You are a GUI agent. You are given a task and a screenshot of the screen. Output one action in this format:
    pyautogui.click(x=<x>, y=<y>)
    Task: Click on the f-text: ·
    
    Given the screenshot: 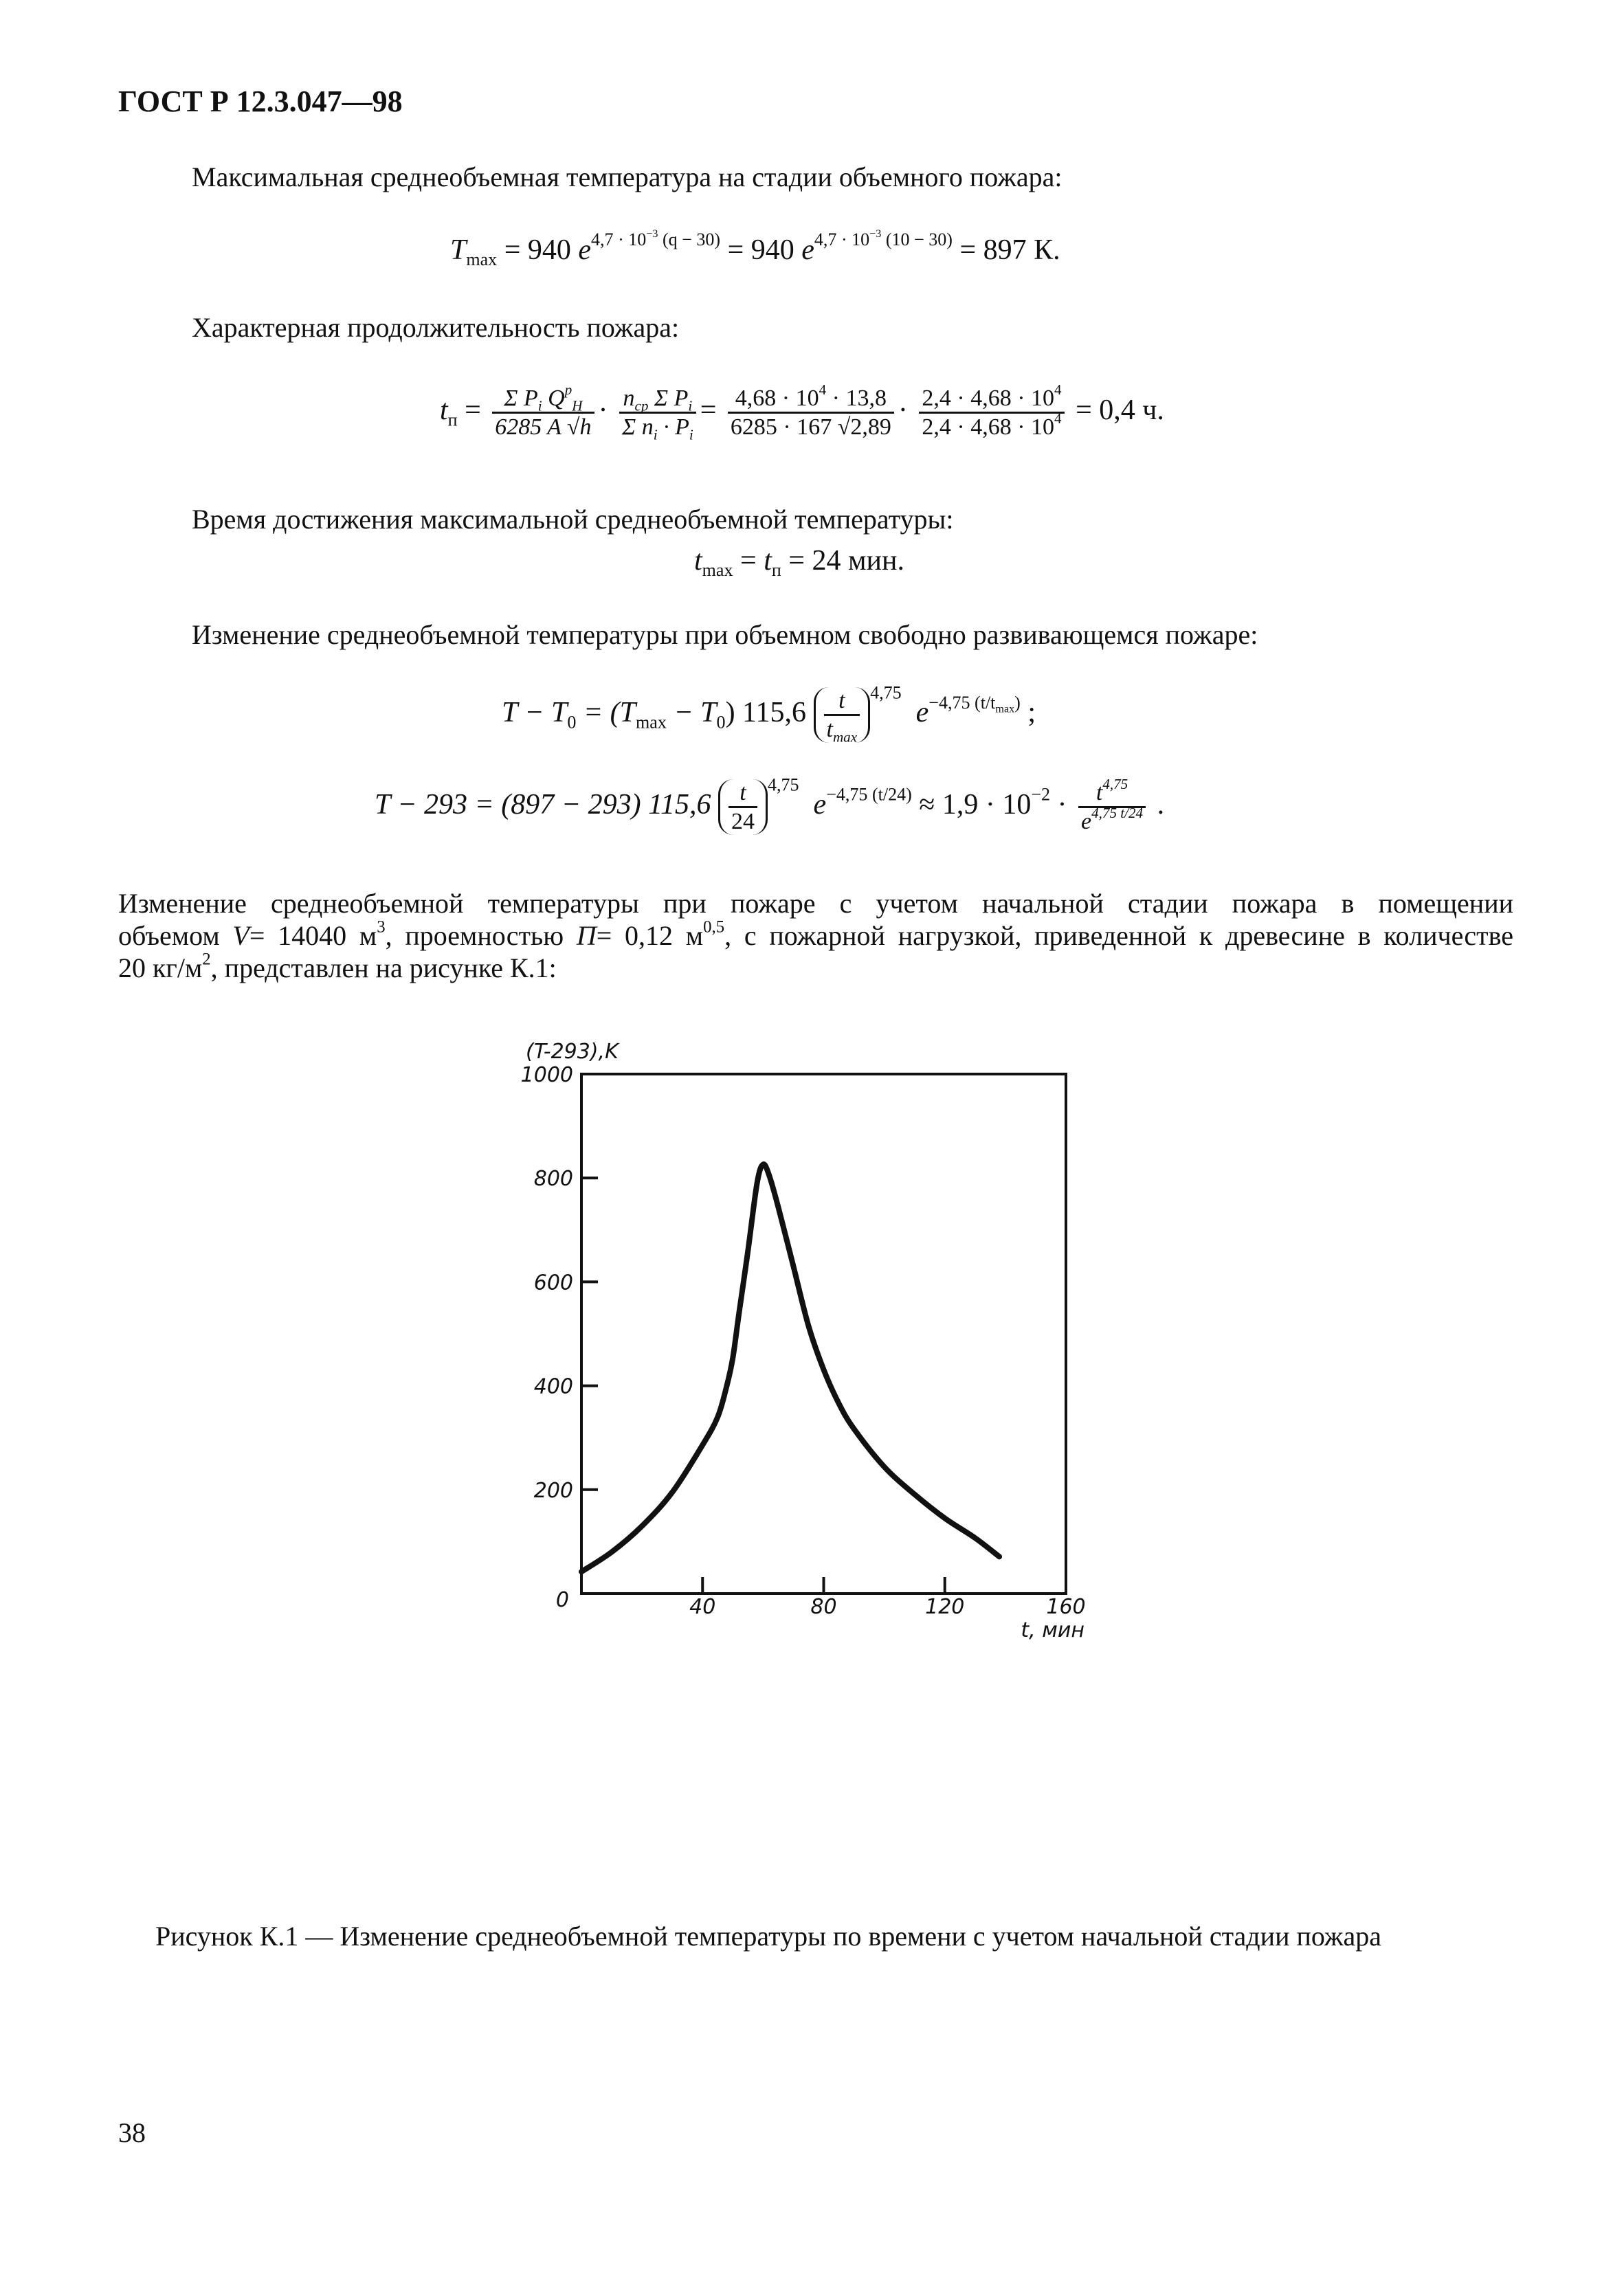 What is the action you would take?
    pyautogui.click(x=1058, y=805)
    